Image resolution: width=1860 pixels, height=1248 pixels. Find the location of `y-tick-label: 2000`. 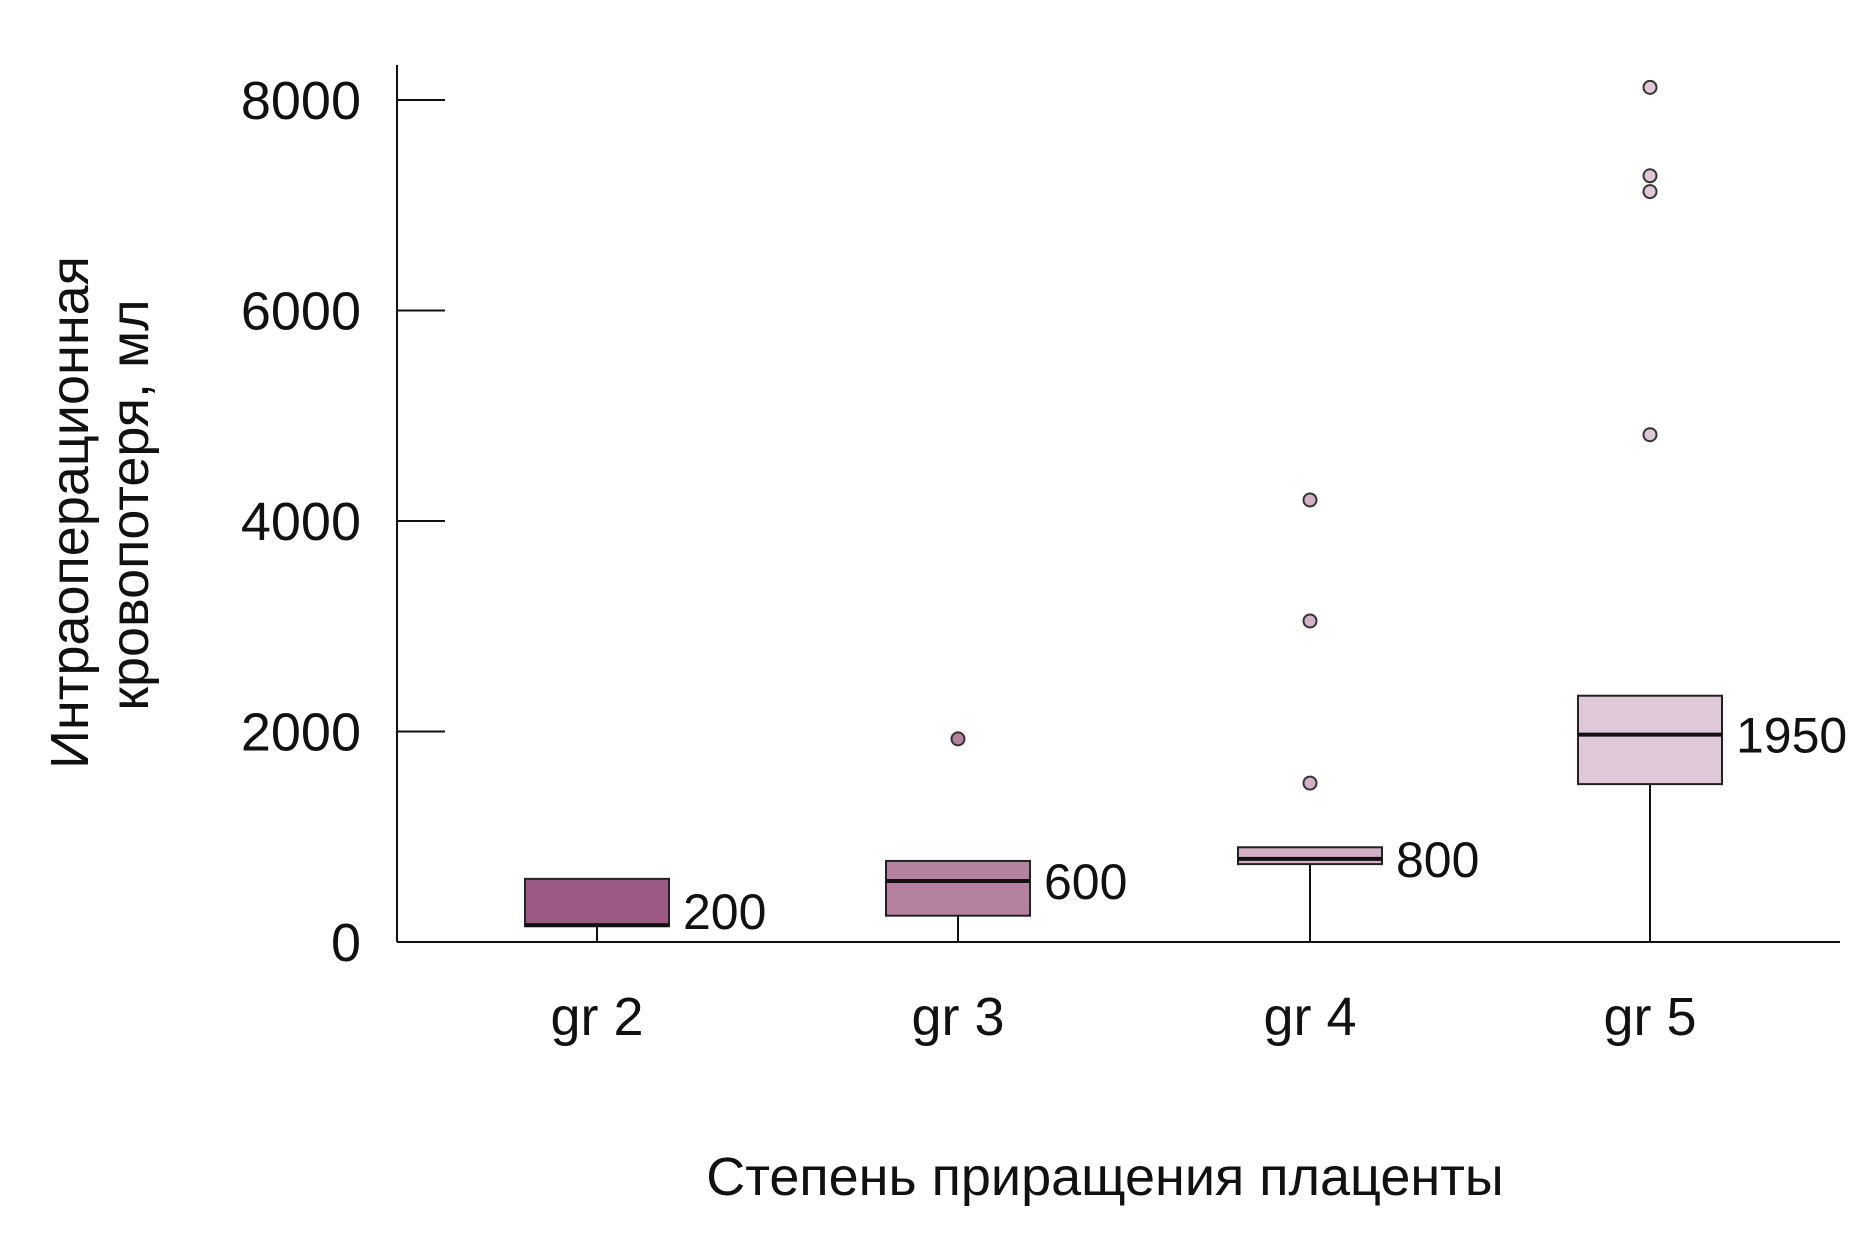

y-tick-label: 2000 is located at coordinates (301, 733).